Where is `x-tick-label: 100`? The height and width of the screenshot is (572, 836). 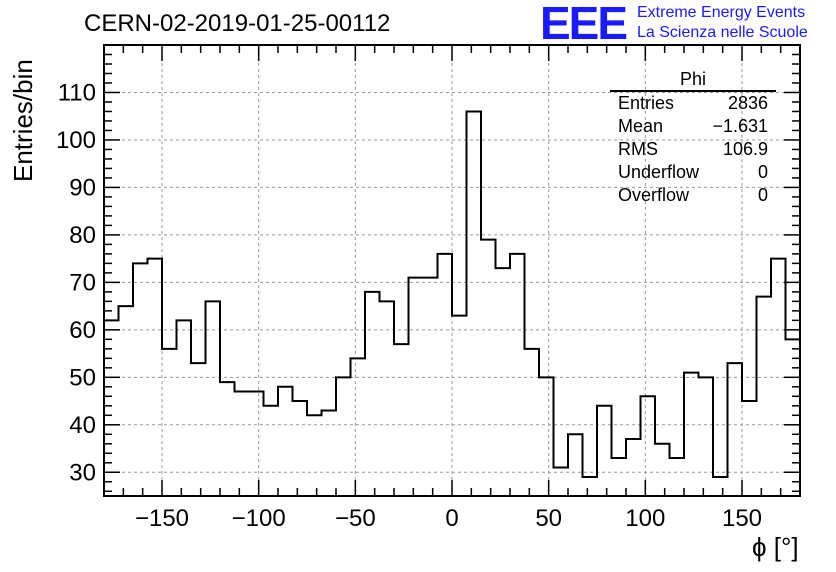 x-tick-label: 100 is located at coordinates (645, 518).